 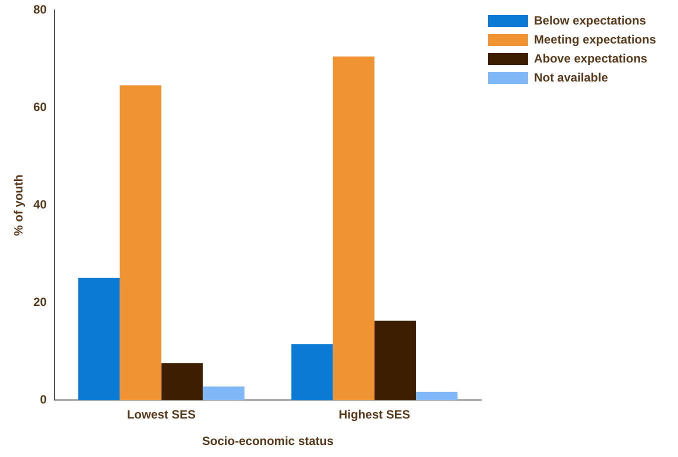 I want to click on y-tick-label: 20, so click(x=40, y=302).